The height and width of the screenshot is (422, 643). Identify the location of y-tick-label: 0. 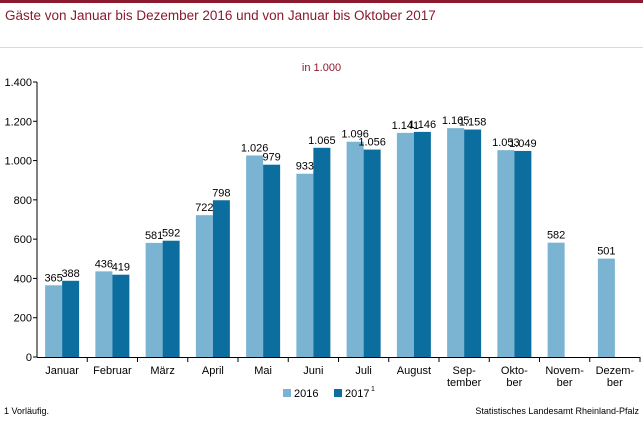
(29, 358).